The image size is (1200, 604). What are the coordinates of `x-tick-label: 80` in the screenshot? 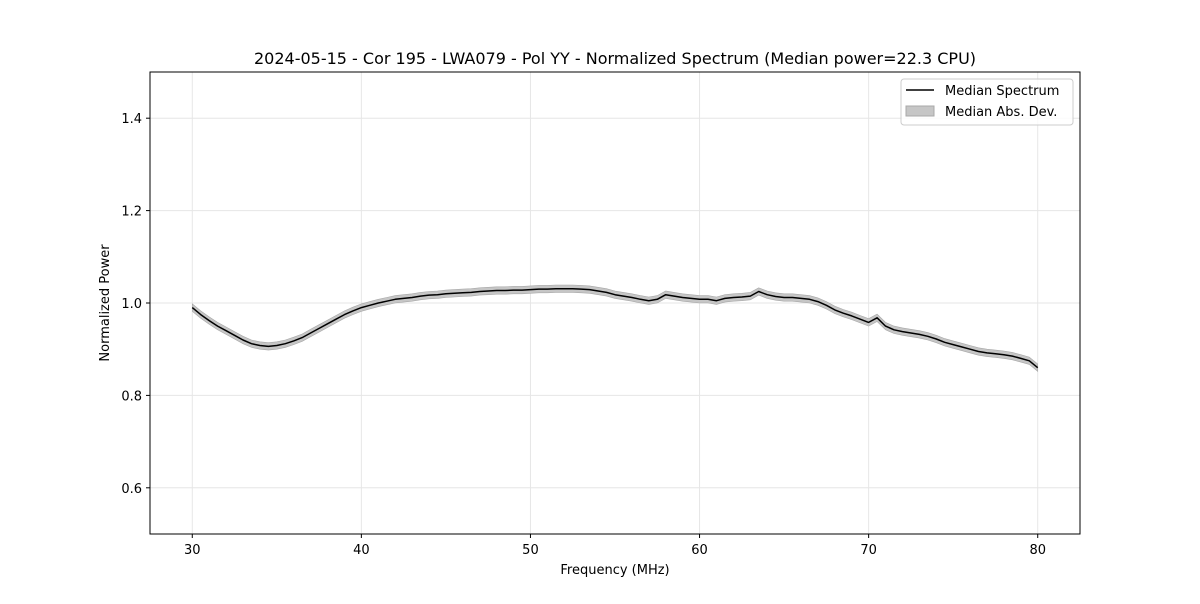 It's located at (1037, 550).